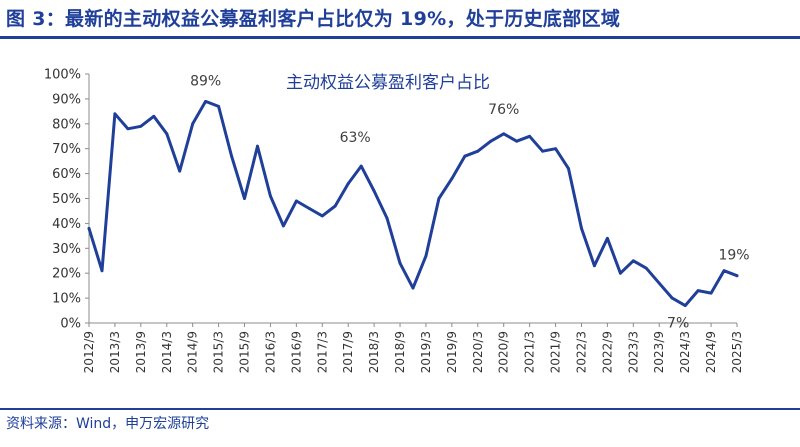 The image size is (800, 447). Describe the element at coordinates (400, 409) in the screenshot. I see `source-rule` at that location.